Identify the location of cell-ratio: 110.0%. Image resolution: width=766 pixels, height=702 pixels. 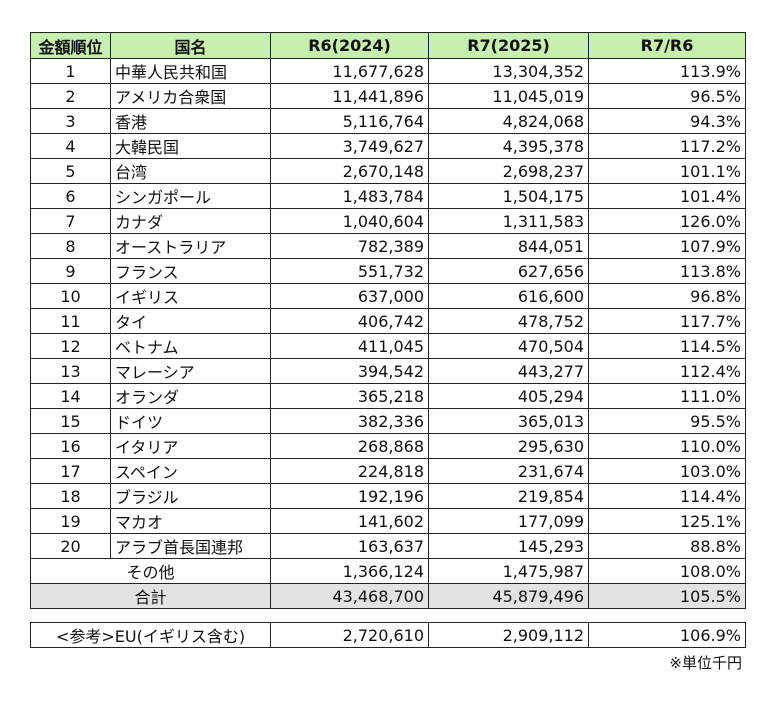
(667, 446).